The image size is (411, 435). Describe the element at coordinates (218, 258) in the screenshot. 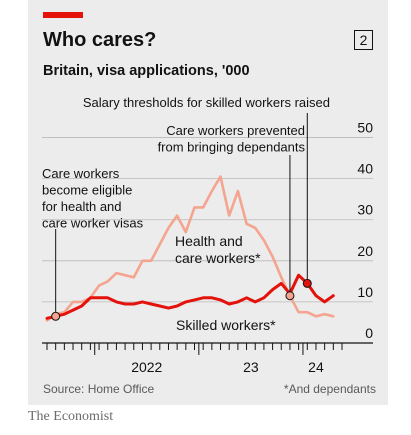

I see `series-label: care workers*` at that location.